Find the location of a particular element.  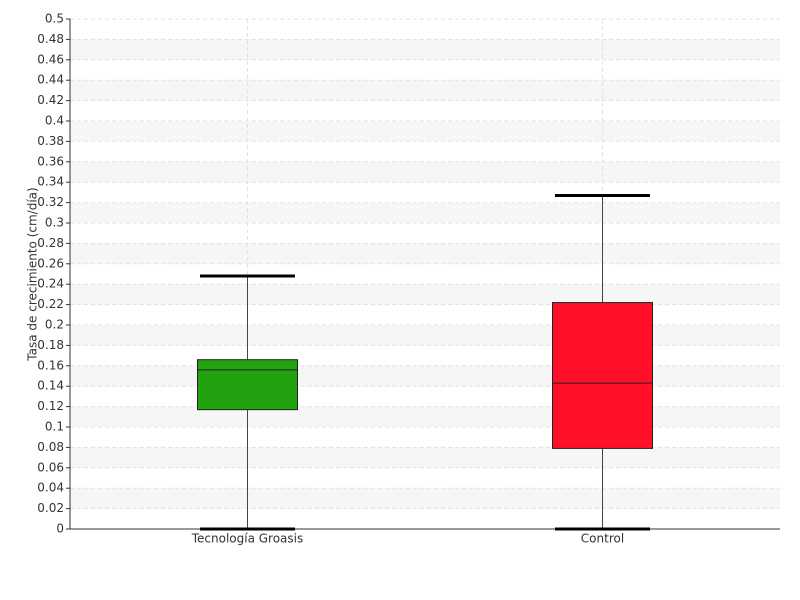

y-axis-label: Tasa de crecimiento (cm/día) is located at coordinates (33, 274).